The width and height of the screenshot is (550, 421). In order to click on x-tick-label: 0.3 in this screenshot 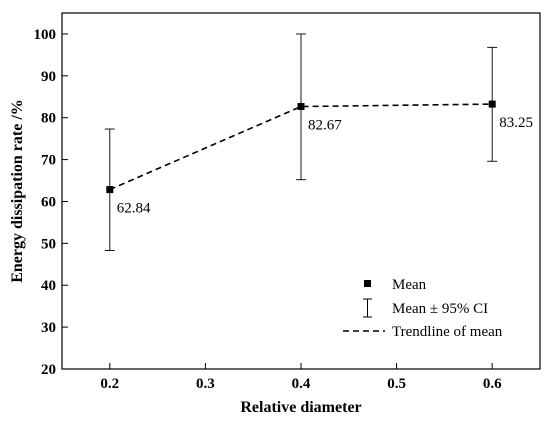, I will do `click(205, 384)`.